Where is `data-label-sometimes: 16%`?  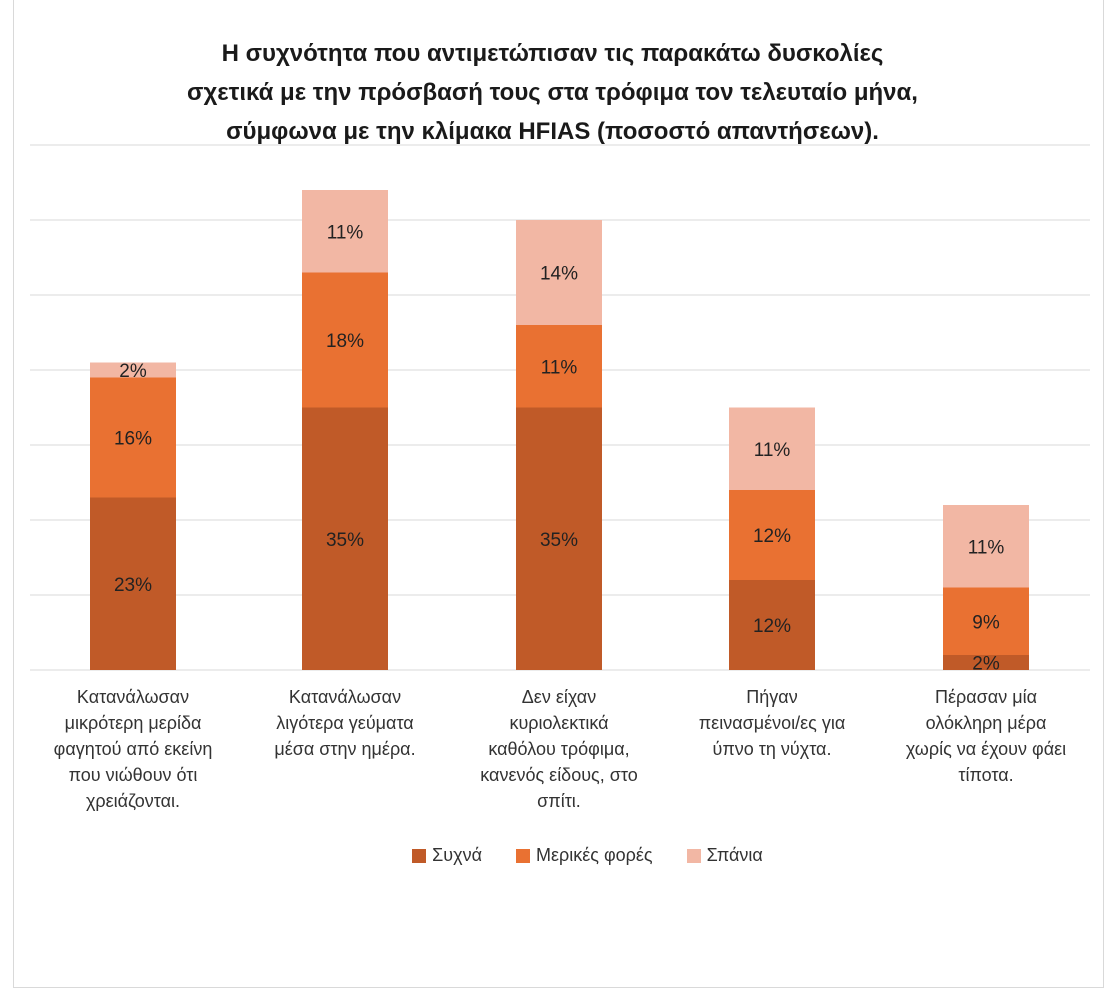
data-label-sometimes: 16% is located at coordinates (133, 439).